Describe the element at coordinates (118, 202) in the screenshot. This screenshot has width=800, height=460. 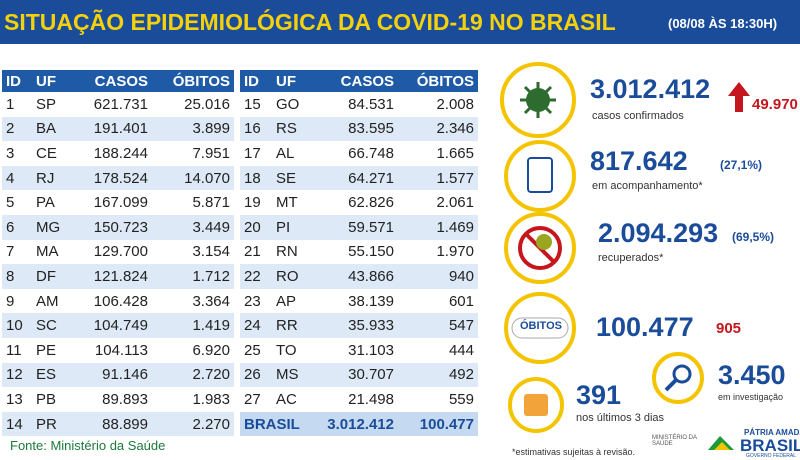
I see `table-row: 5 PA 167.099 5.871` at that location.